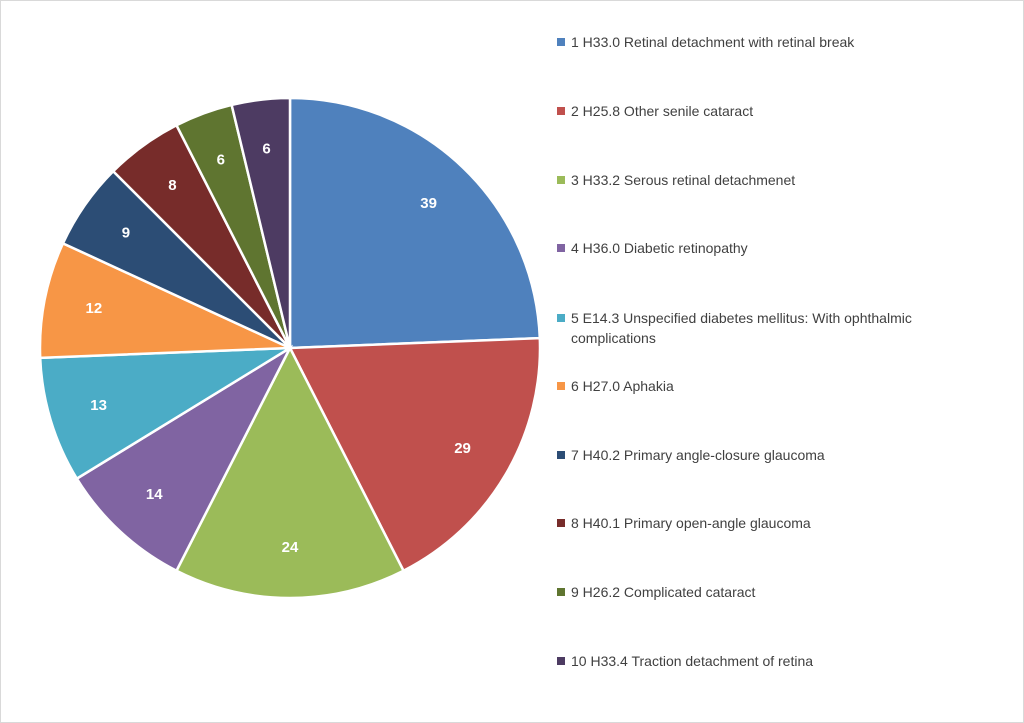 The height and width of the screenshot is (723, 1024). Describe the element at coordinates (172, 185) in the screenshot. I see `data-label-8: 8` at that location.